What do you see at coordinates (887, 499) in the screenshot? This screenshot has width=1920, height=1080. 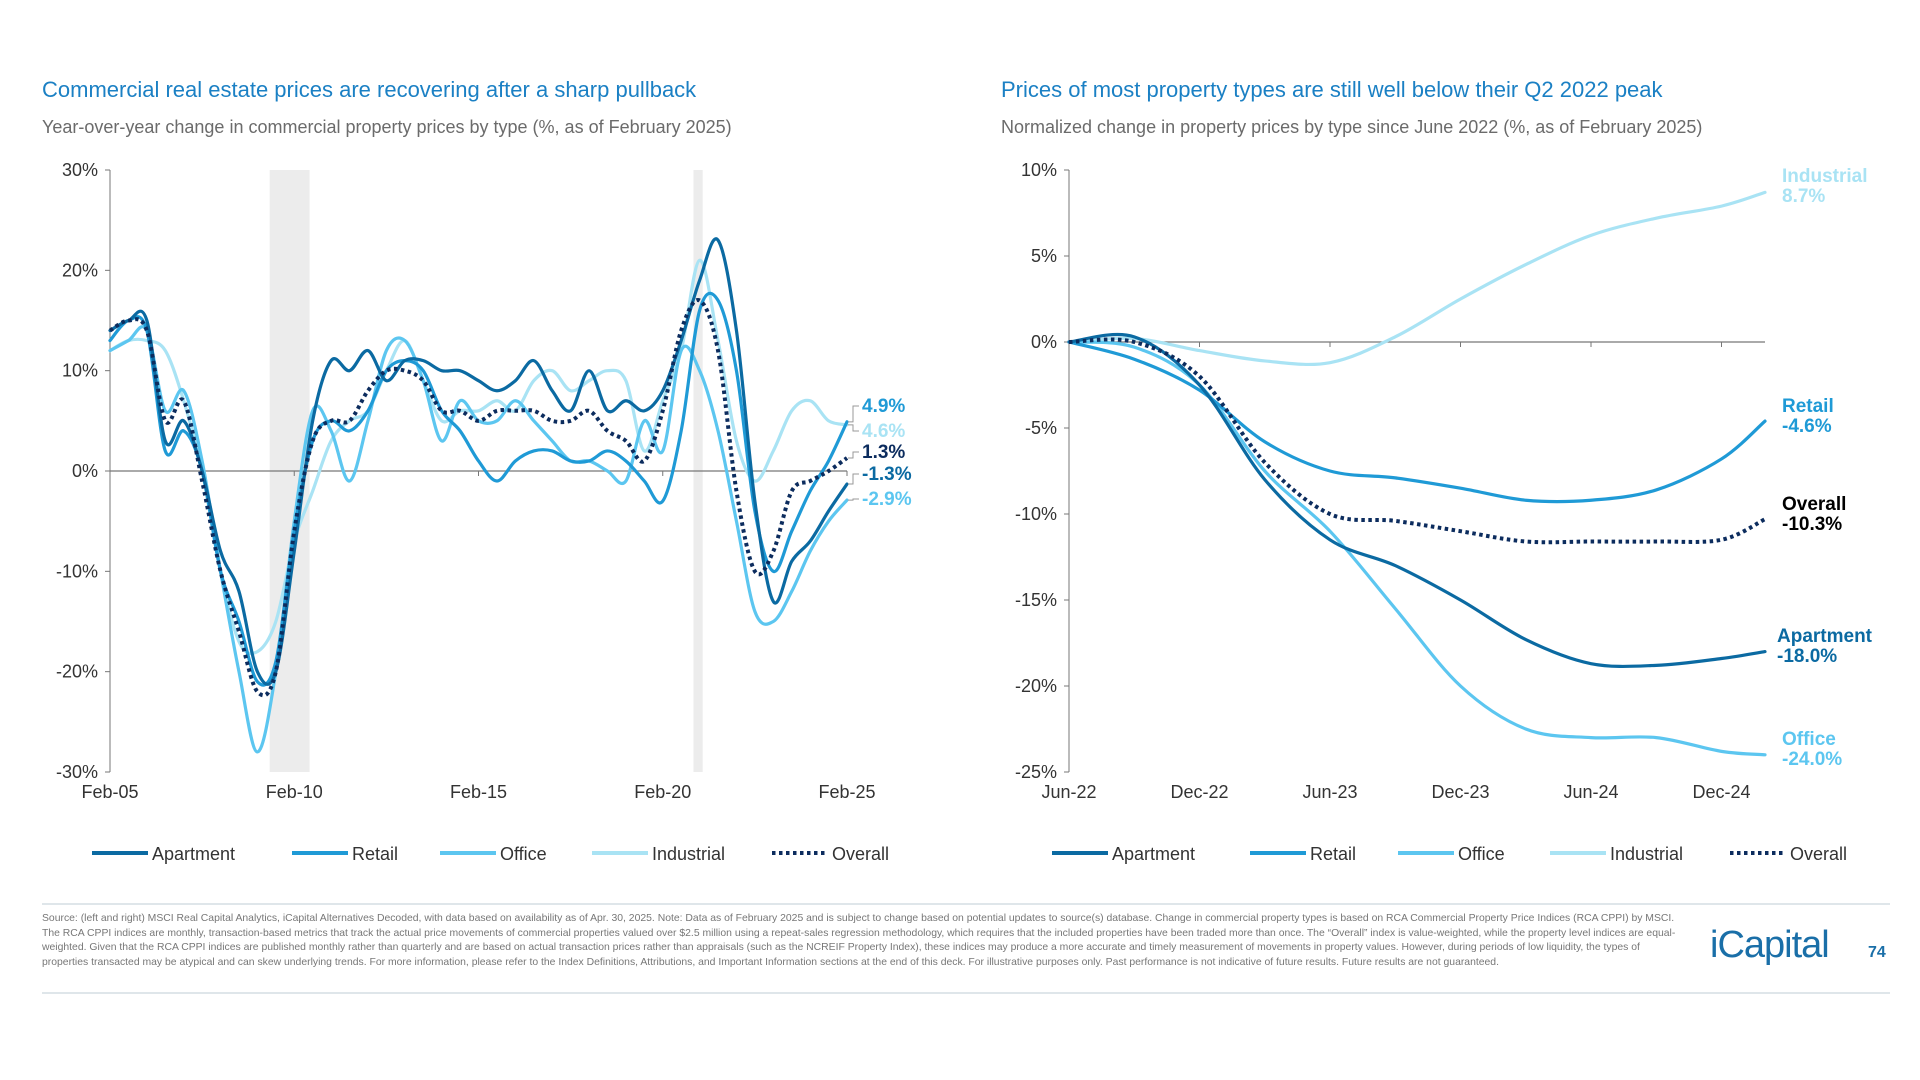 I see `left-end-label-office: -2.9%` at bounding box center [887, 499].